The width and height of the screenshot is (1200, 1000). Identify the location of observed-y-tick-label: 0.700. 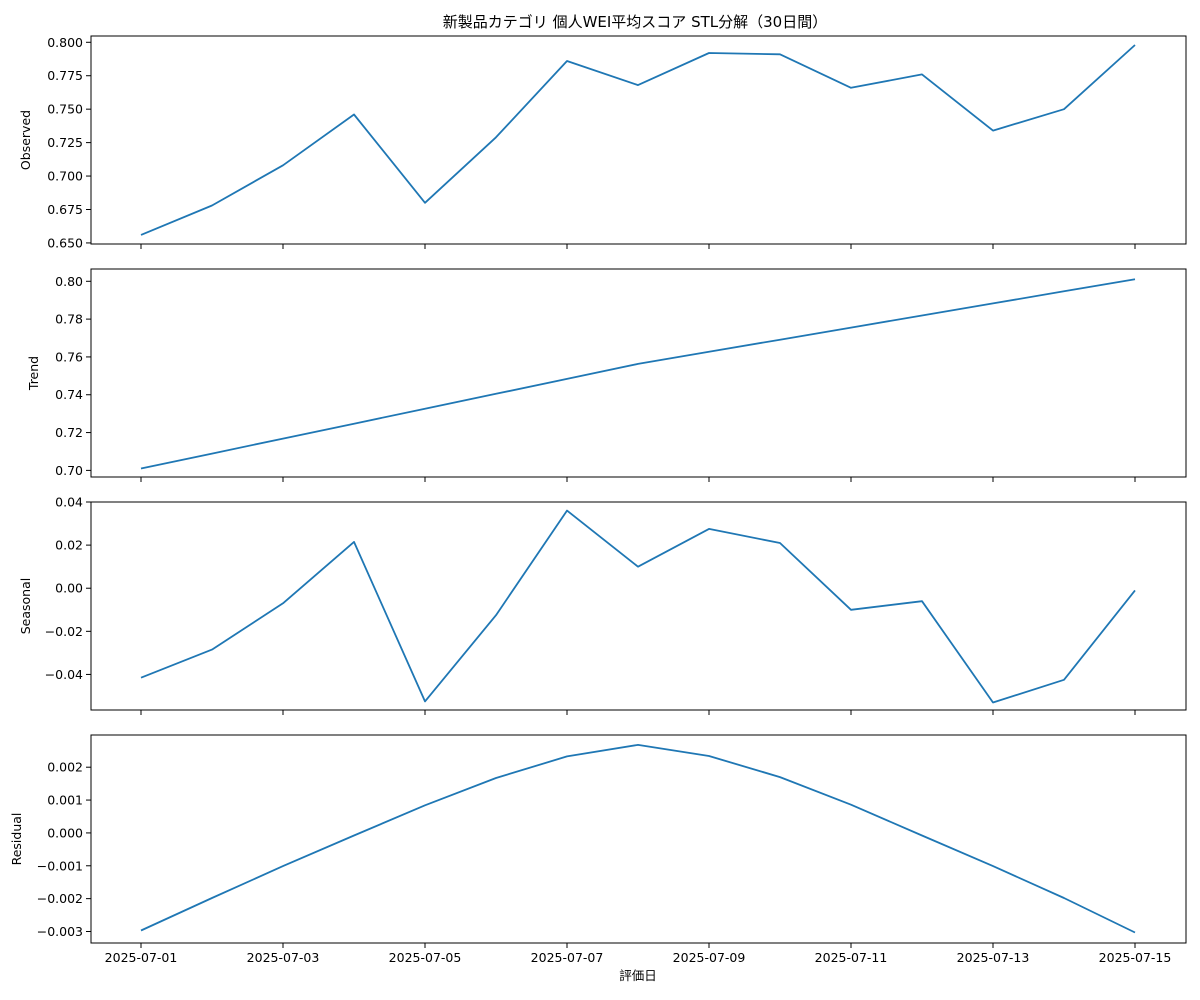
(65, 176).